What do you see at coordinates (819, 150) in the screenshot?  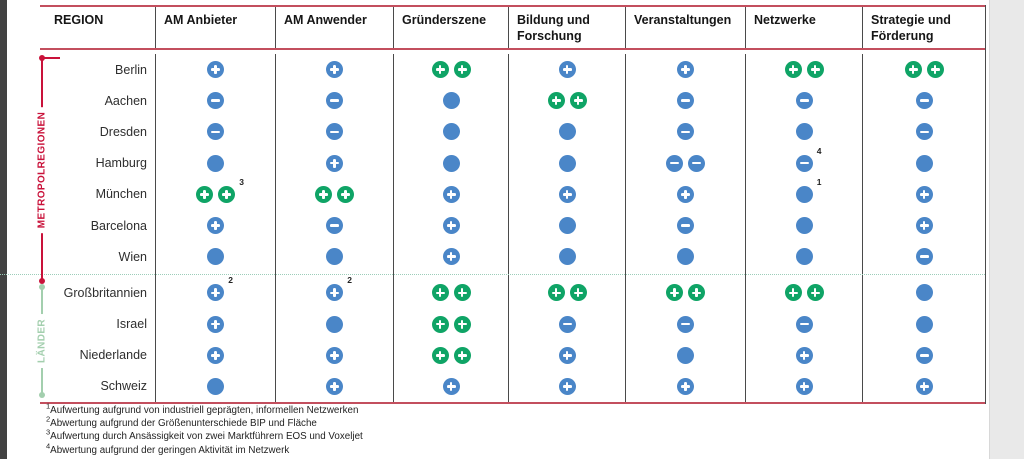 I see `footnote-ref: 4` at bounding box center [819, 150].